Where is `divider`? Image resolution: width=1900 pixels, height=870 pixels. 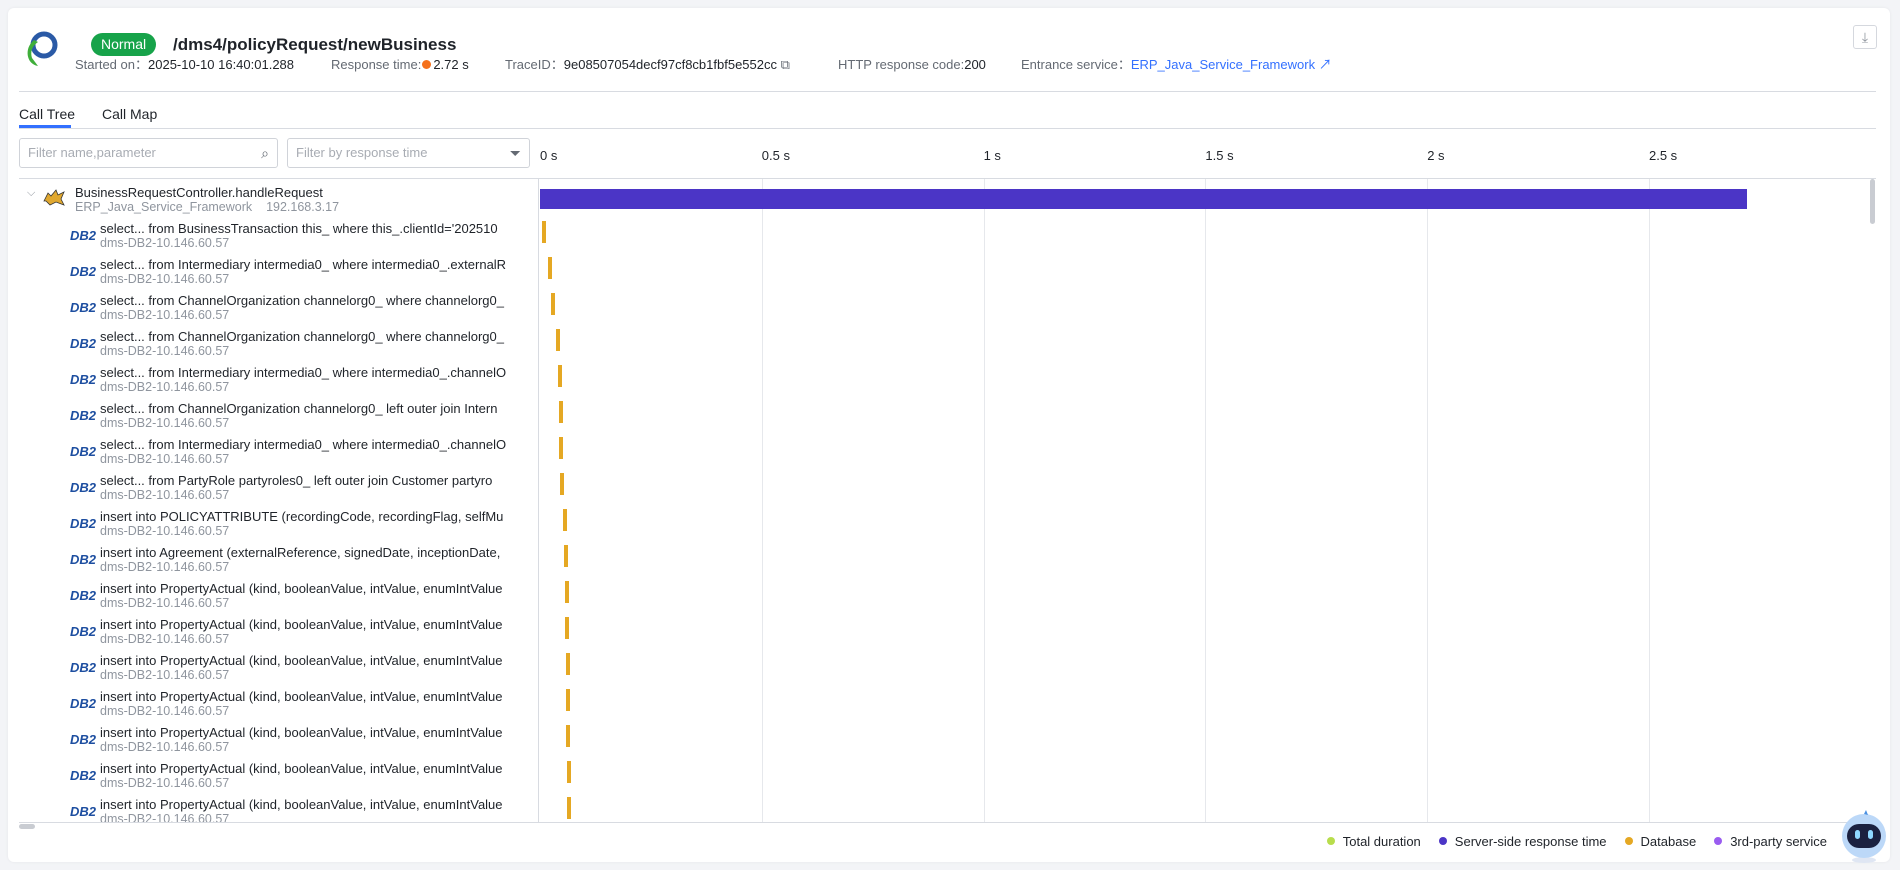 divider is located at coordinates (947, 128).